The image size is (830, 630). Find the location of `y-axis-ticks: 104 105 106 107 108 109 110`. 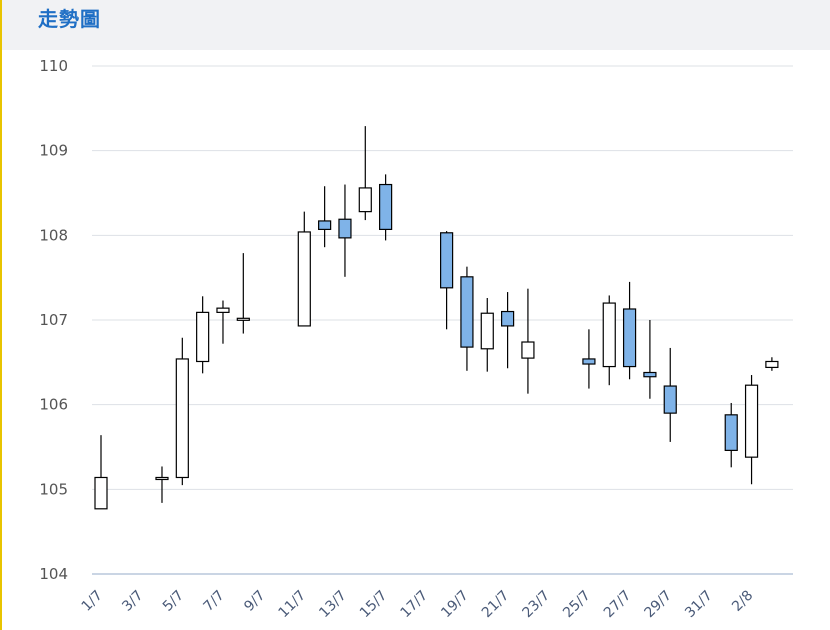

y-axis-ticks: 104 105 106 107 108 109 110 is located at coordinates (53, 320).